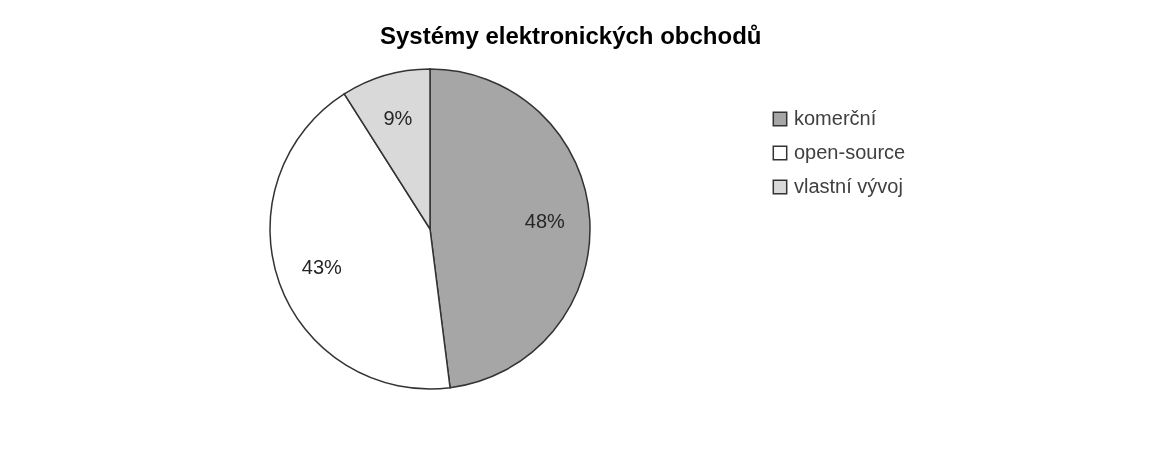 The width and height of the screenshot is (1150, 470). What do you see at coordinates (848, 186) in the screenshot?
I see `legend-label: vlastní vývoj` at bounding box center [848, 186].